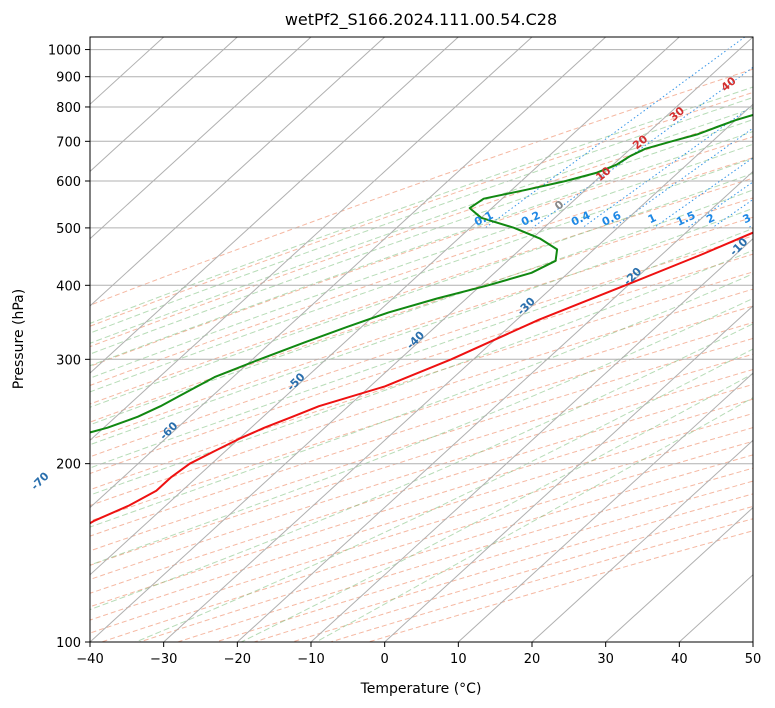  Describe the element at coordinates (532, 659) in the screenshot. I see `x-tick-label: 20` at that location.